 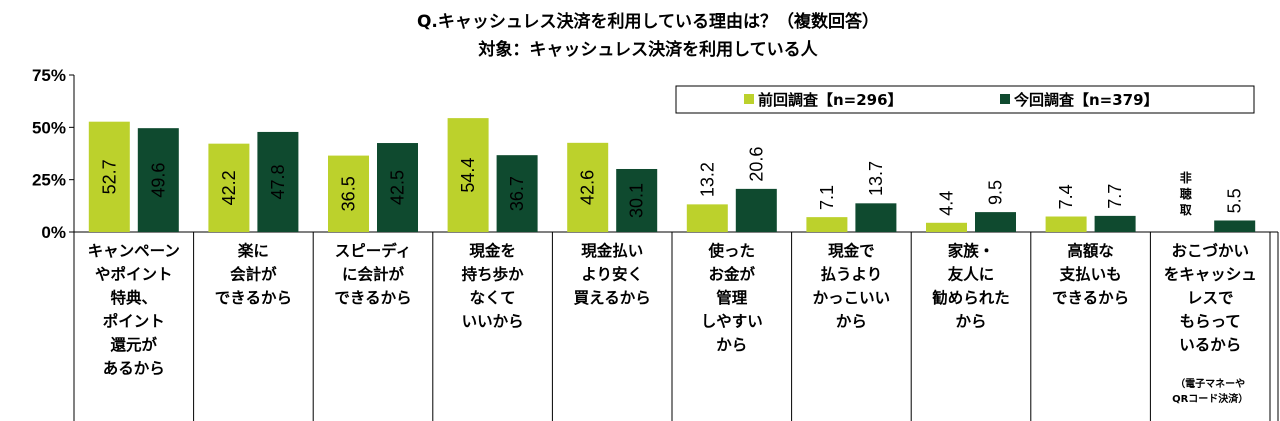 What do you see at coordinates (852, 274) in the screenshot?
I see `category-label: 払うより` at bounding box center [852, 274].